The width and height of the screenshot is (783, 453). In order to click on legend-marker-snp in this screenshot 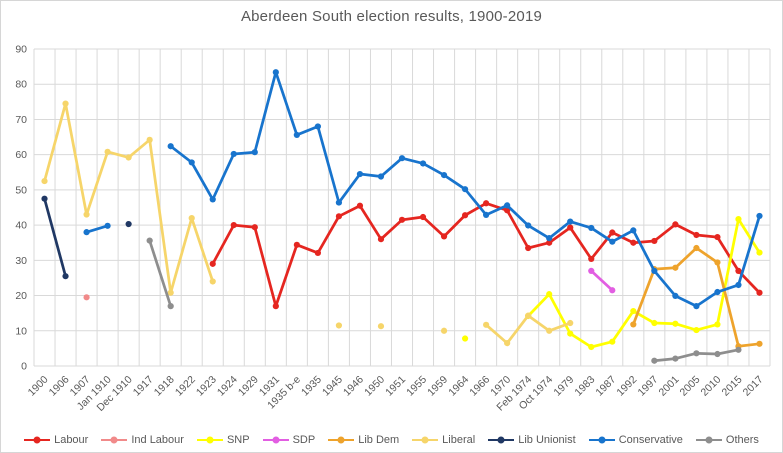, I will do `click(209, 440)`.